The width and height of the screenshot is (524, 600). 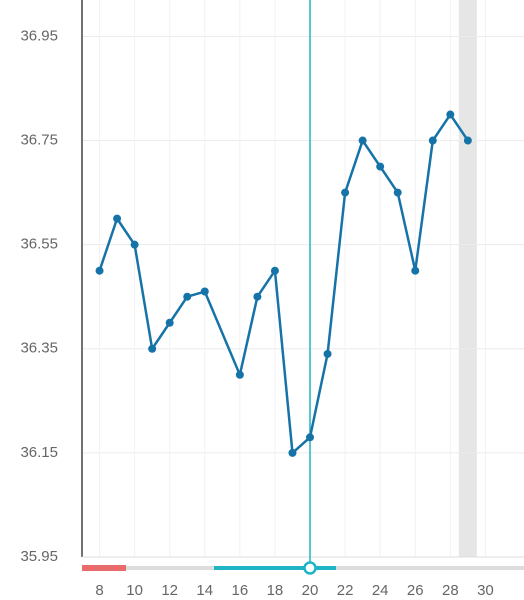 What do you see at coordinates (104, 568) in the screenshot?
I see `period-bar` at bounding box center [104, 568].